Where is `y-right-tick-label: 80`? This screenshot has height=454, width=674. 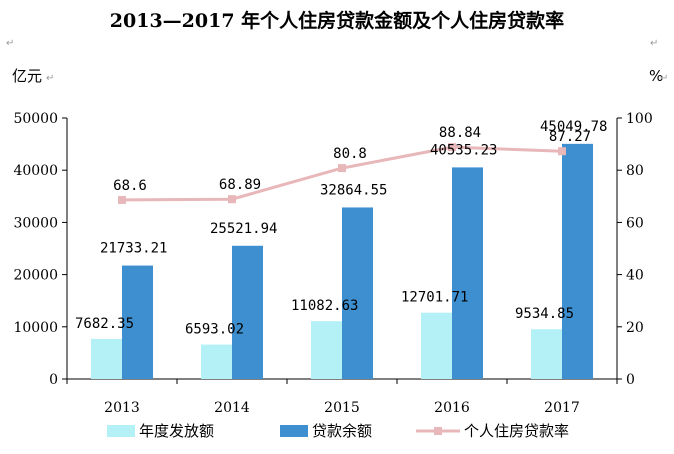 y-right-tick-label: 80 is located at coordinates (635, 171).